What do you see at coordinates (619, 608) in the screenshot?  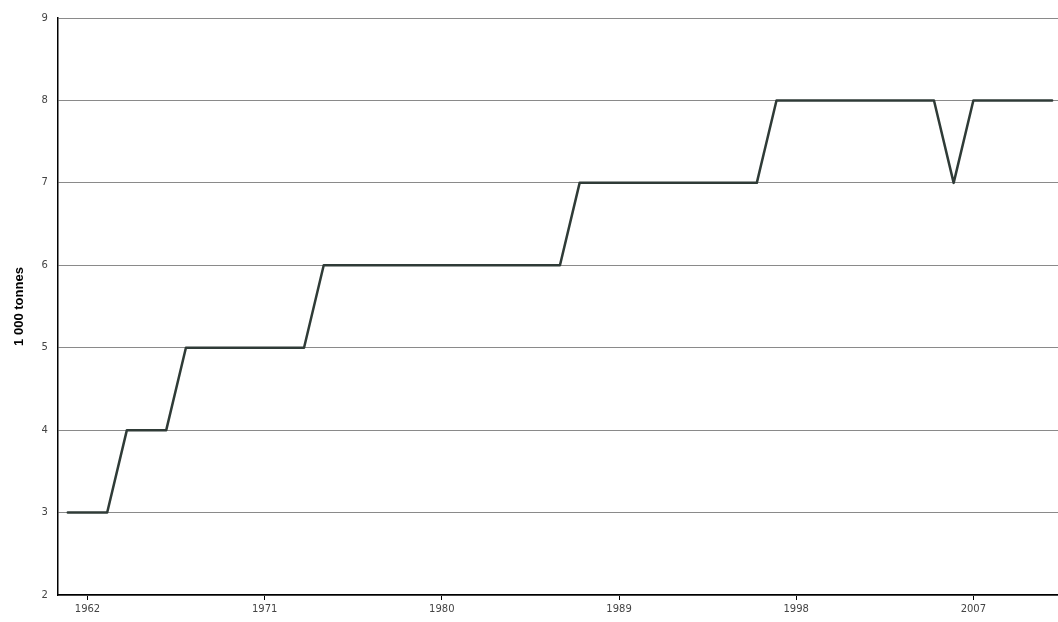 I see `x-tick-label: 1989` at bounding box center [619, 608].